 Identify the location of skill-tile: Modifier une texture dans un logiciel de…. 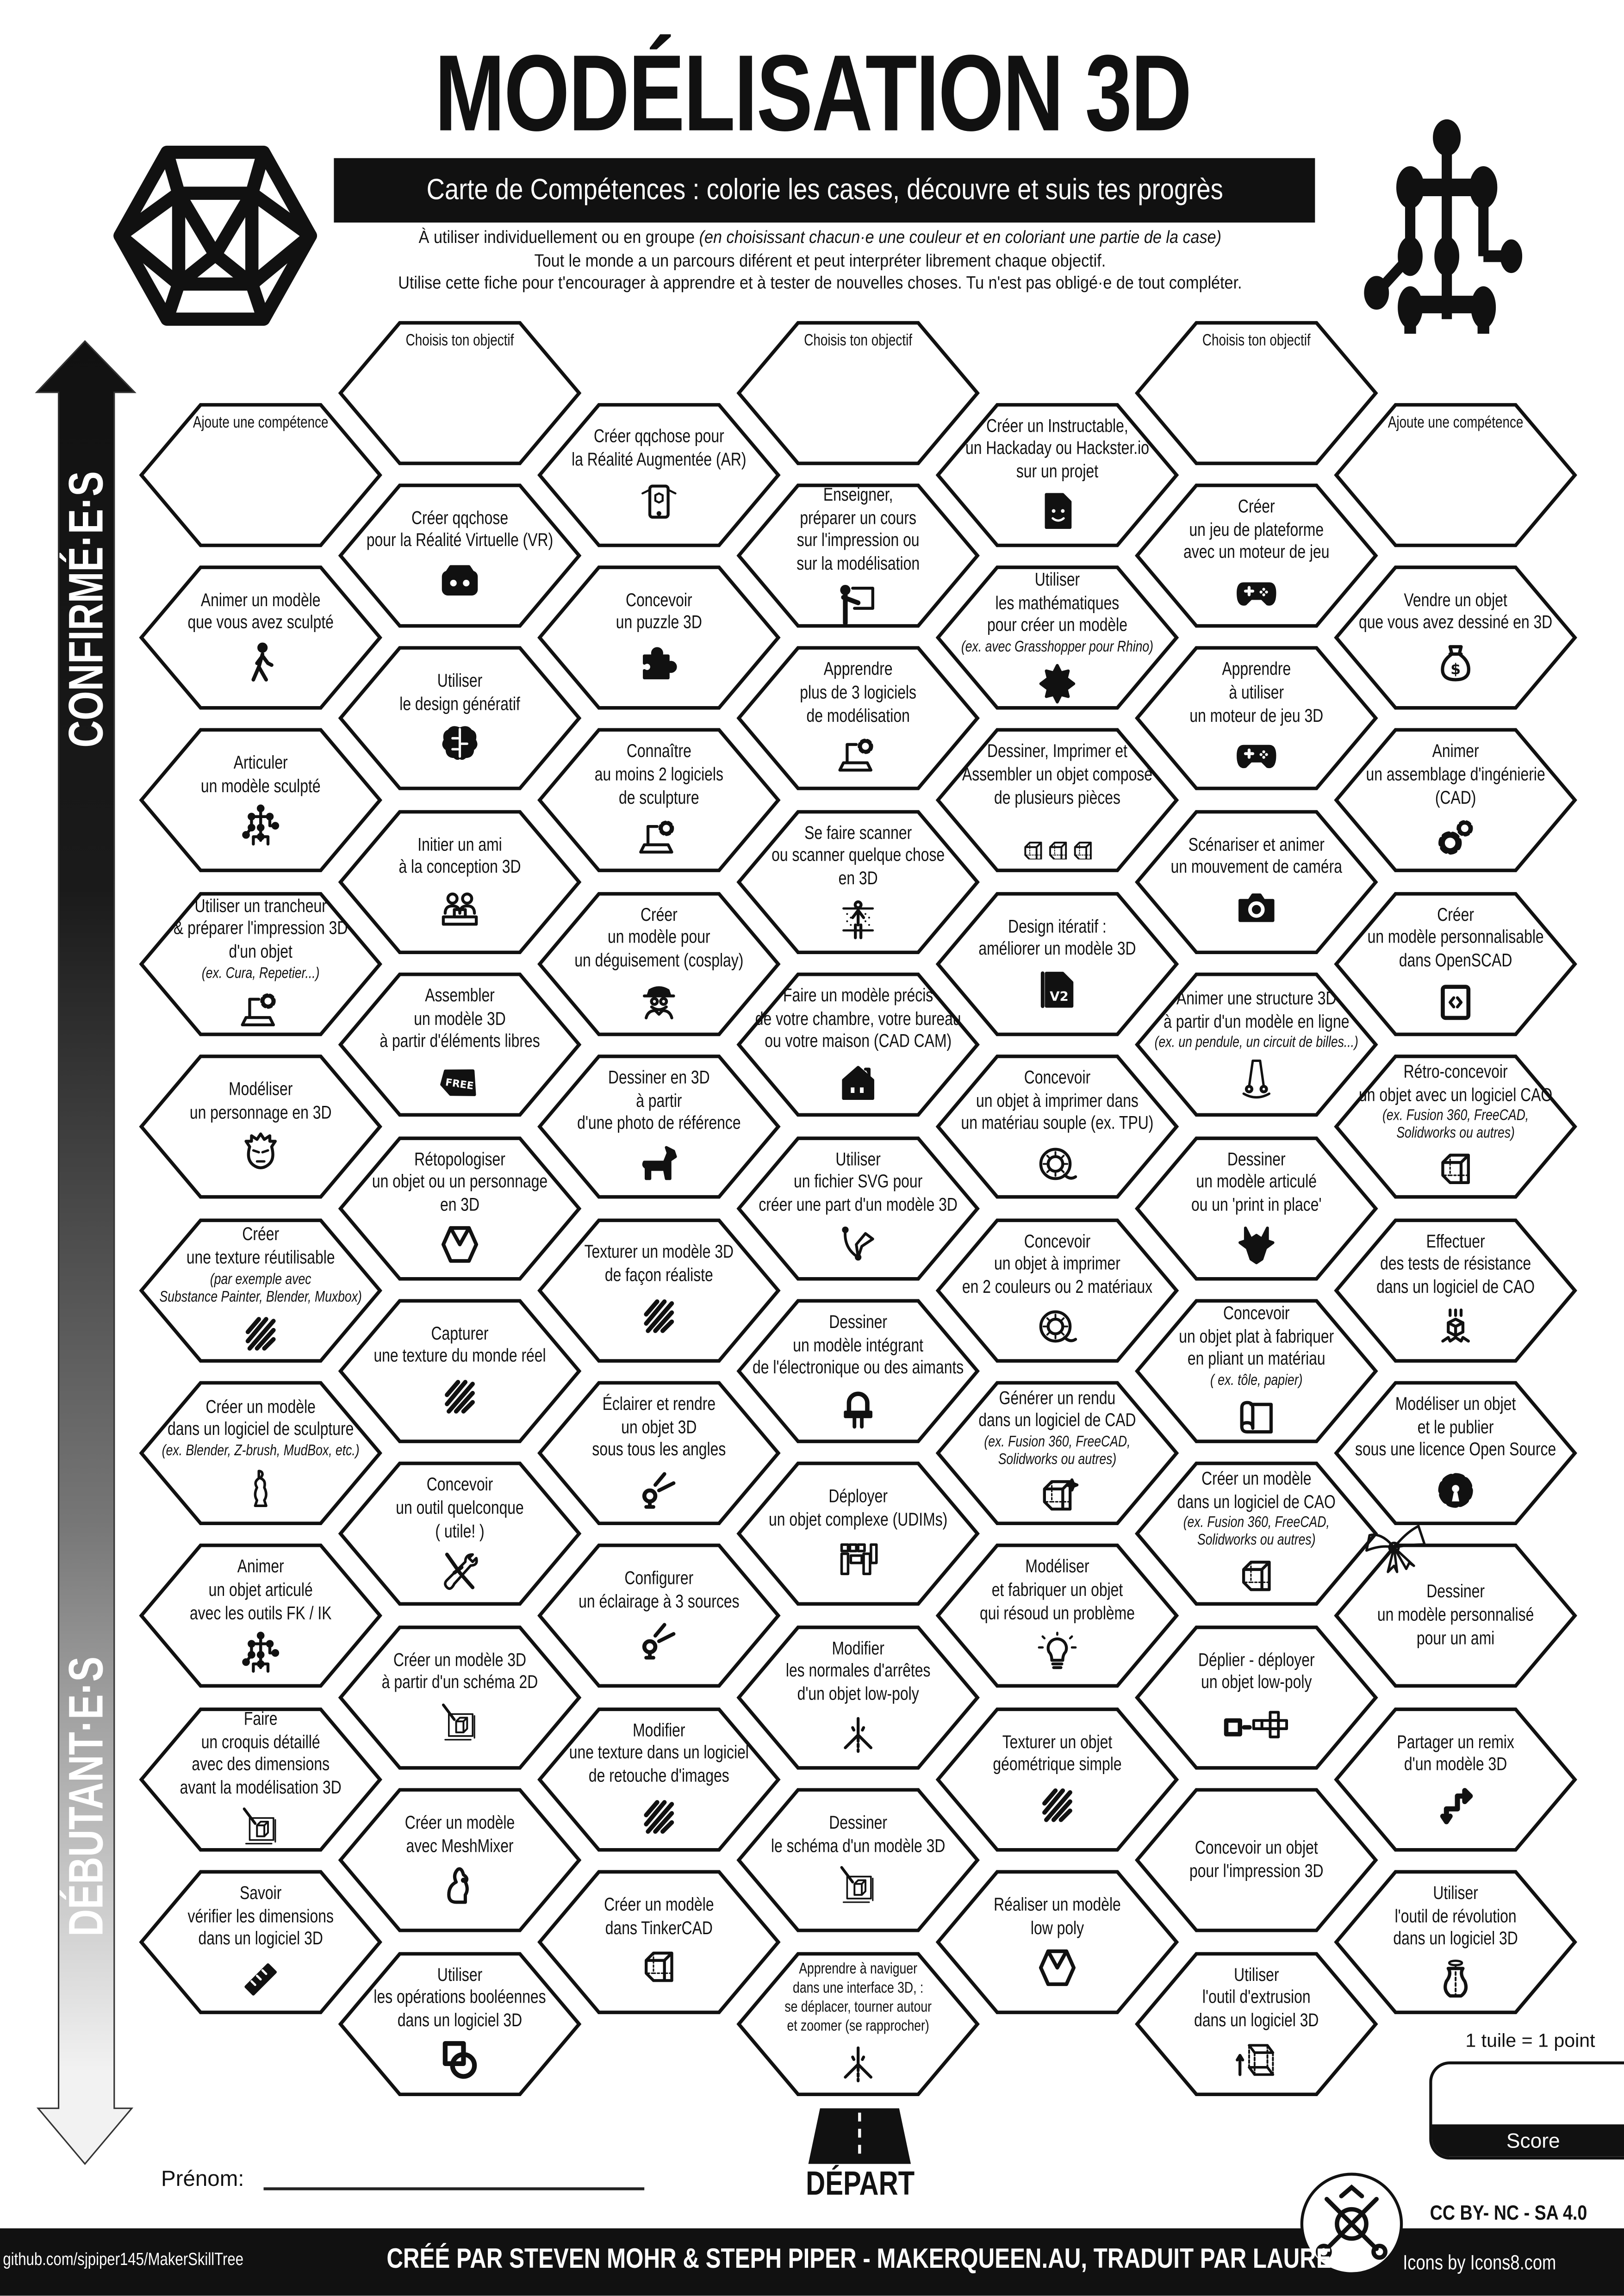
(659, 1779).